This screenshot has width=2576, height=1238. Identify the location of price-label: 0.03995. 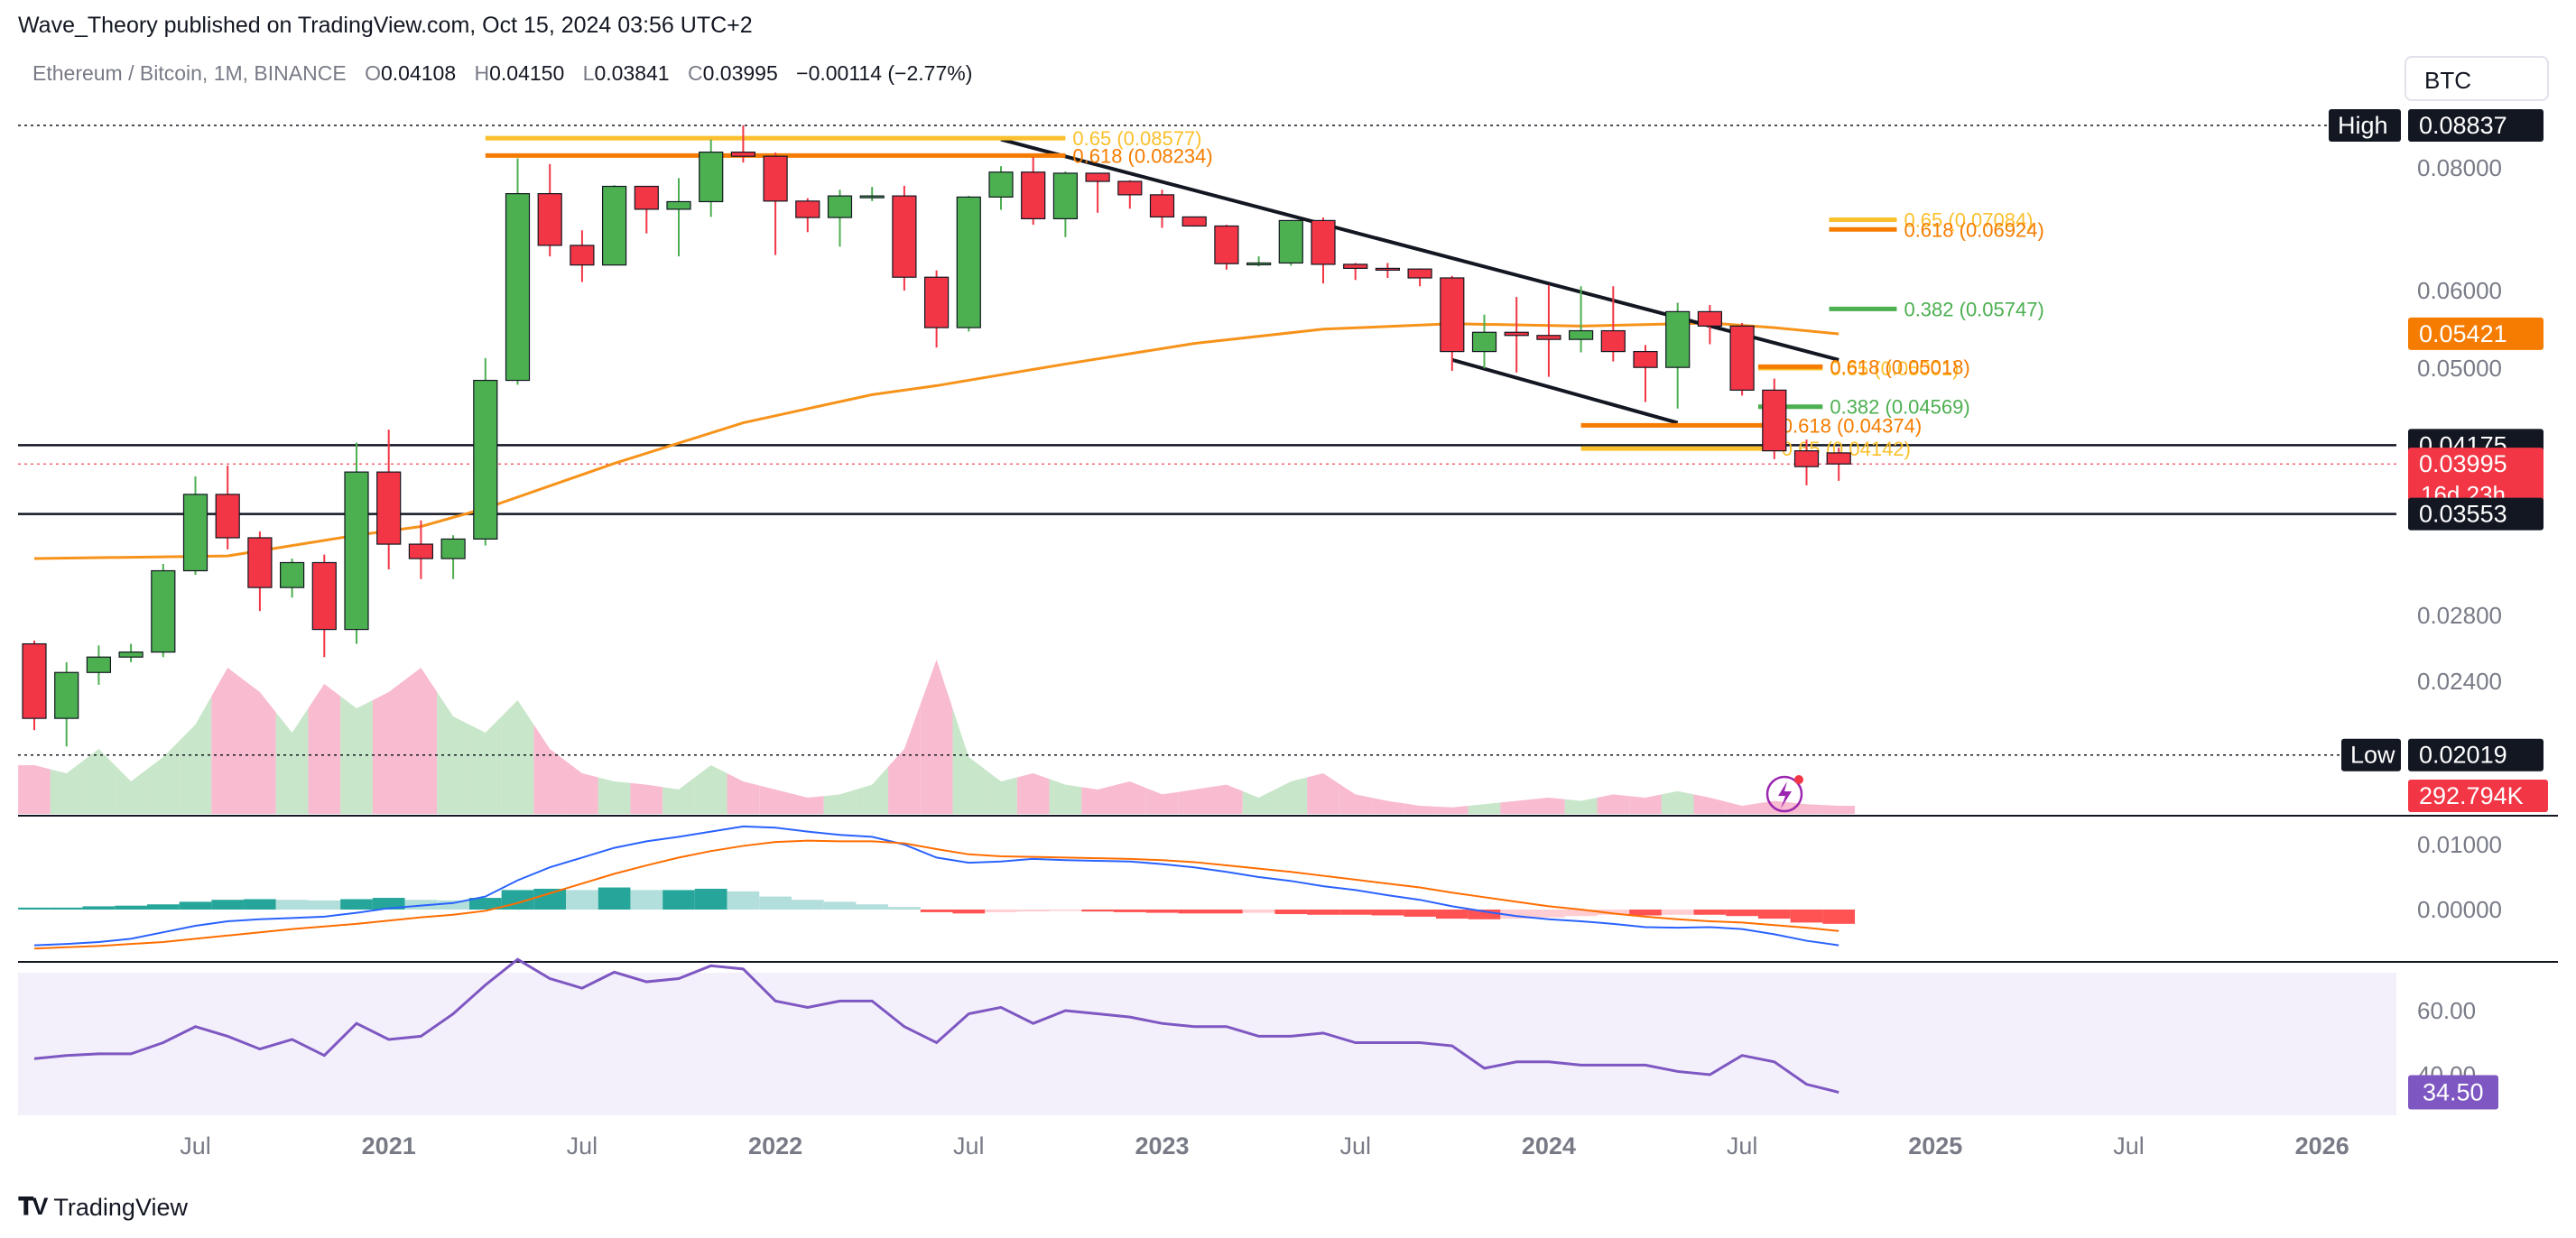
(2463, 463).